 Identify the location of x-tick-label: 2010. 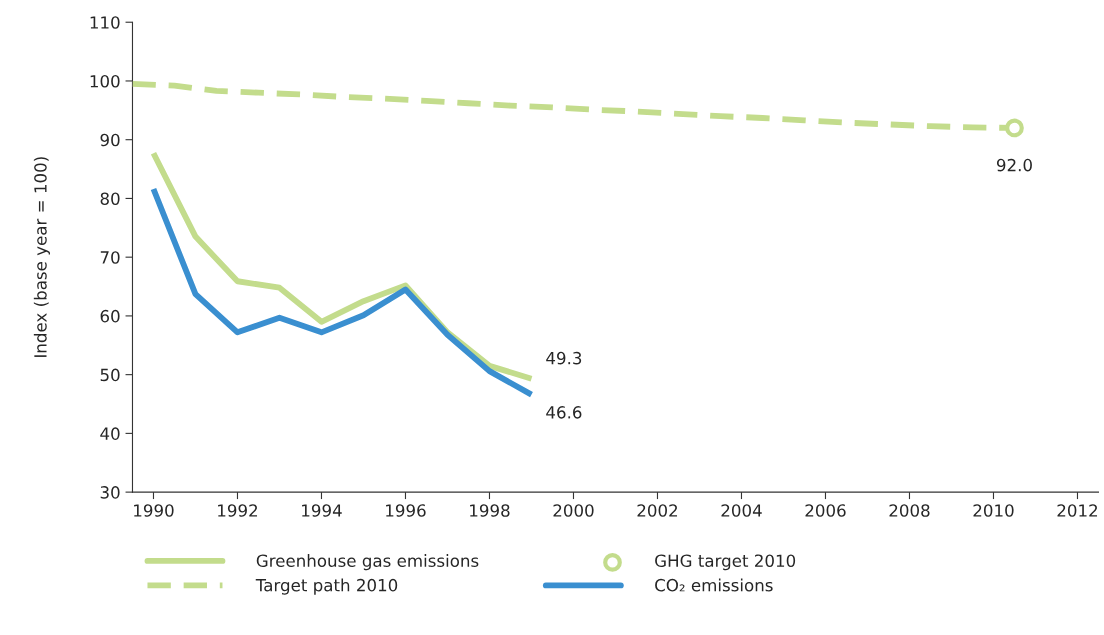
(993, 510).